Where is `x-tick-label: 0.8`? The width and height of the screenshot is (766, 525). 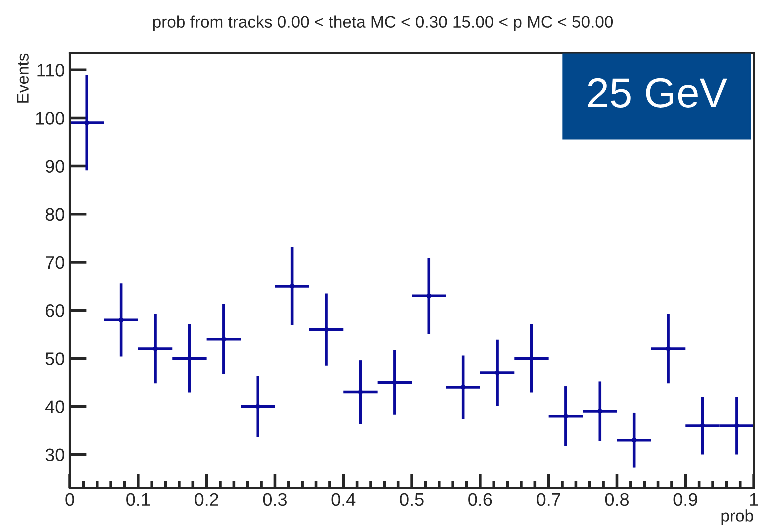 x-tick-label: 0.8 is located at coordinates (617, 499).